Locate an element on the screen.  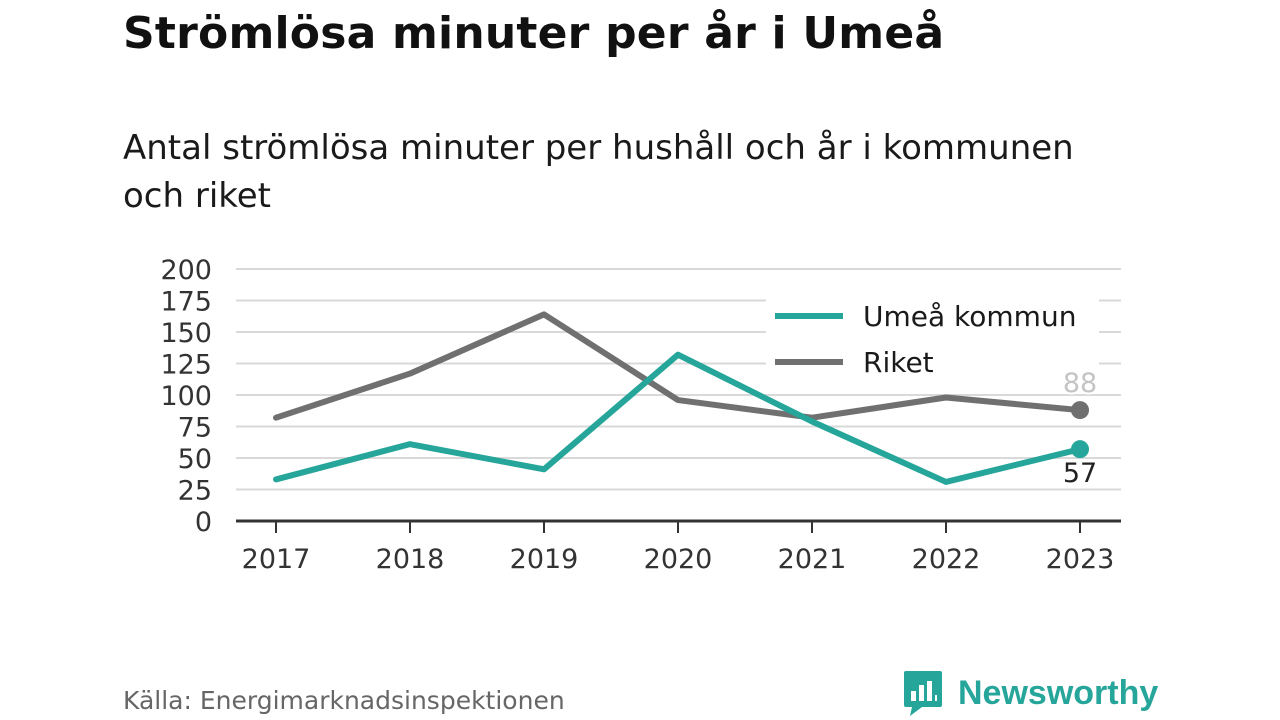
series-line-ume-kommun is located at coordinates (678, 418).